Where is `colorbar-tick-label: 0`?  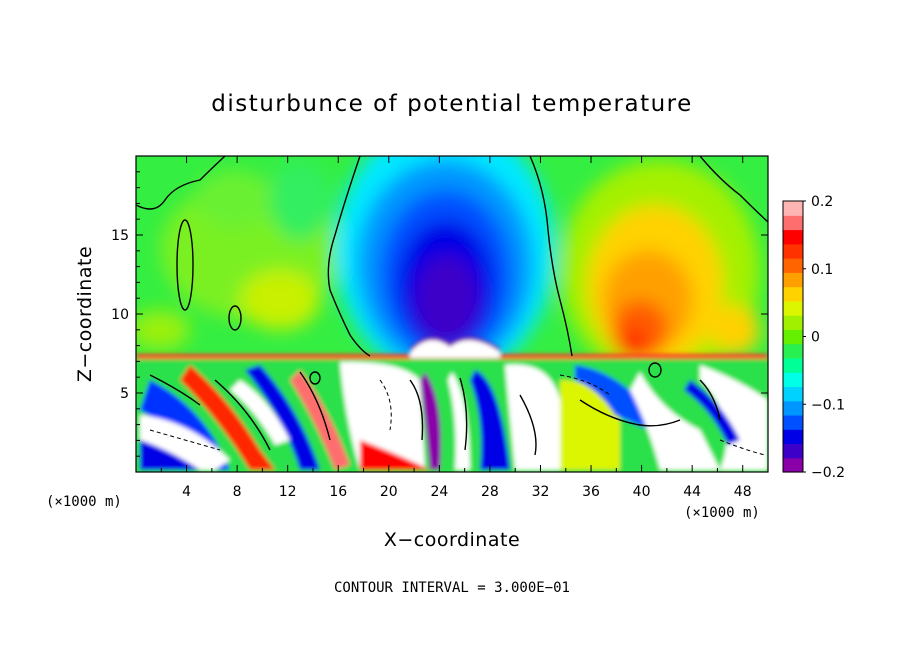 colorbar-tick-label: 0 is located at coordinates (815, 338).